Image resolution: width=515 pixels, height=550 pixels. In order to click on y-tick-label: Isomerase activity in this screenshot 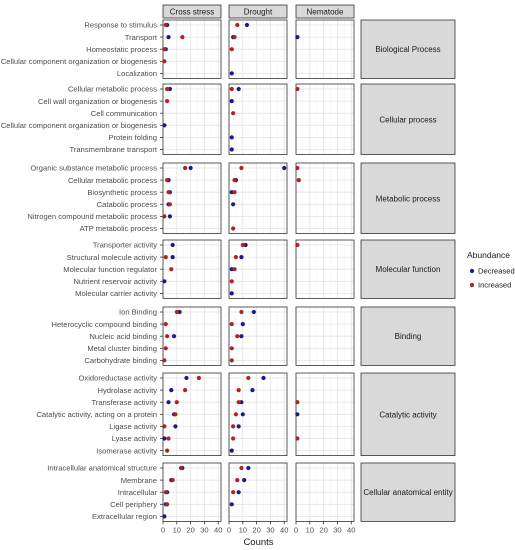, I will do `click(126, 450)`.